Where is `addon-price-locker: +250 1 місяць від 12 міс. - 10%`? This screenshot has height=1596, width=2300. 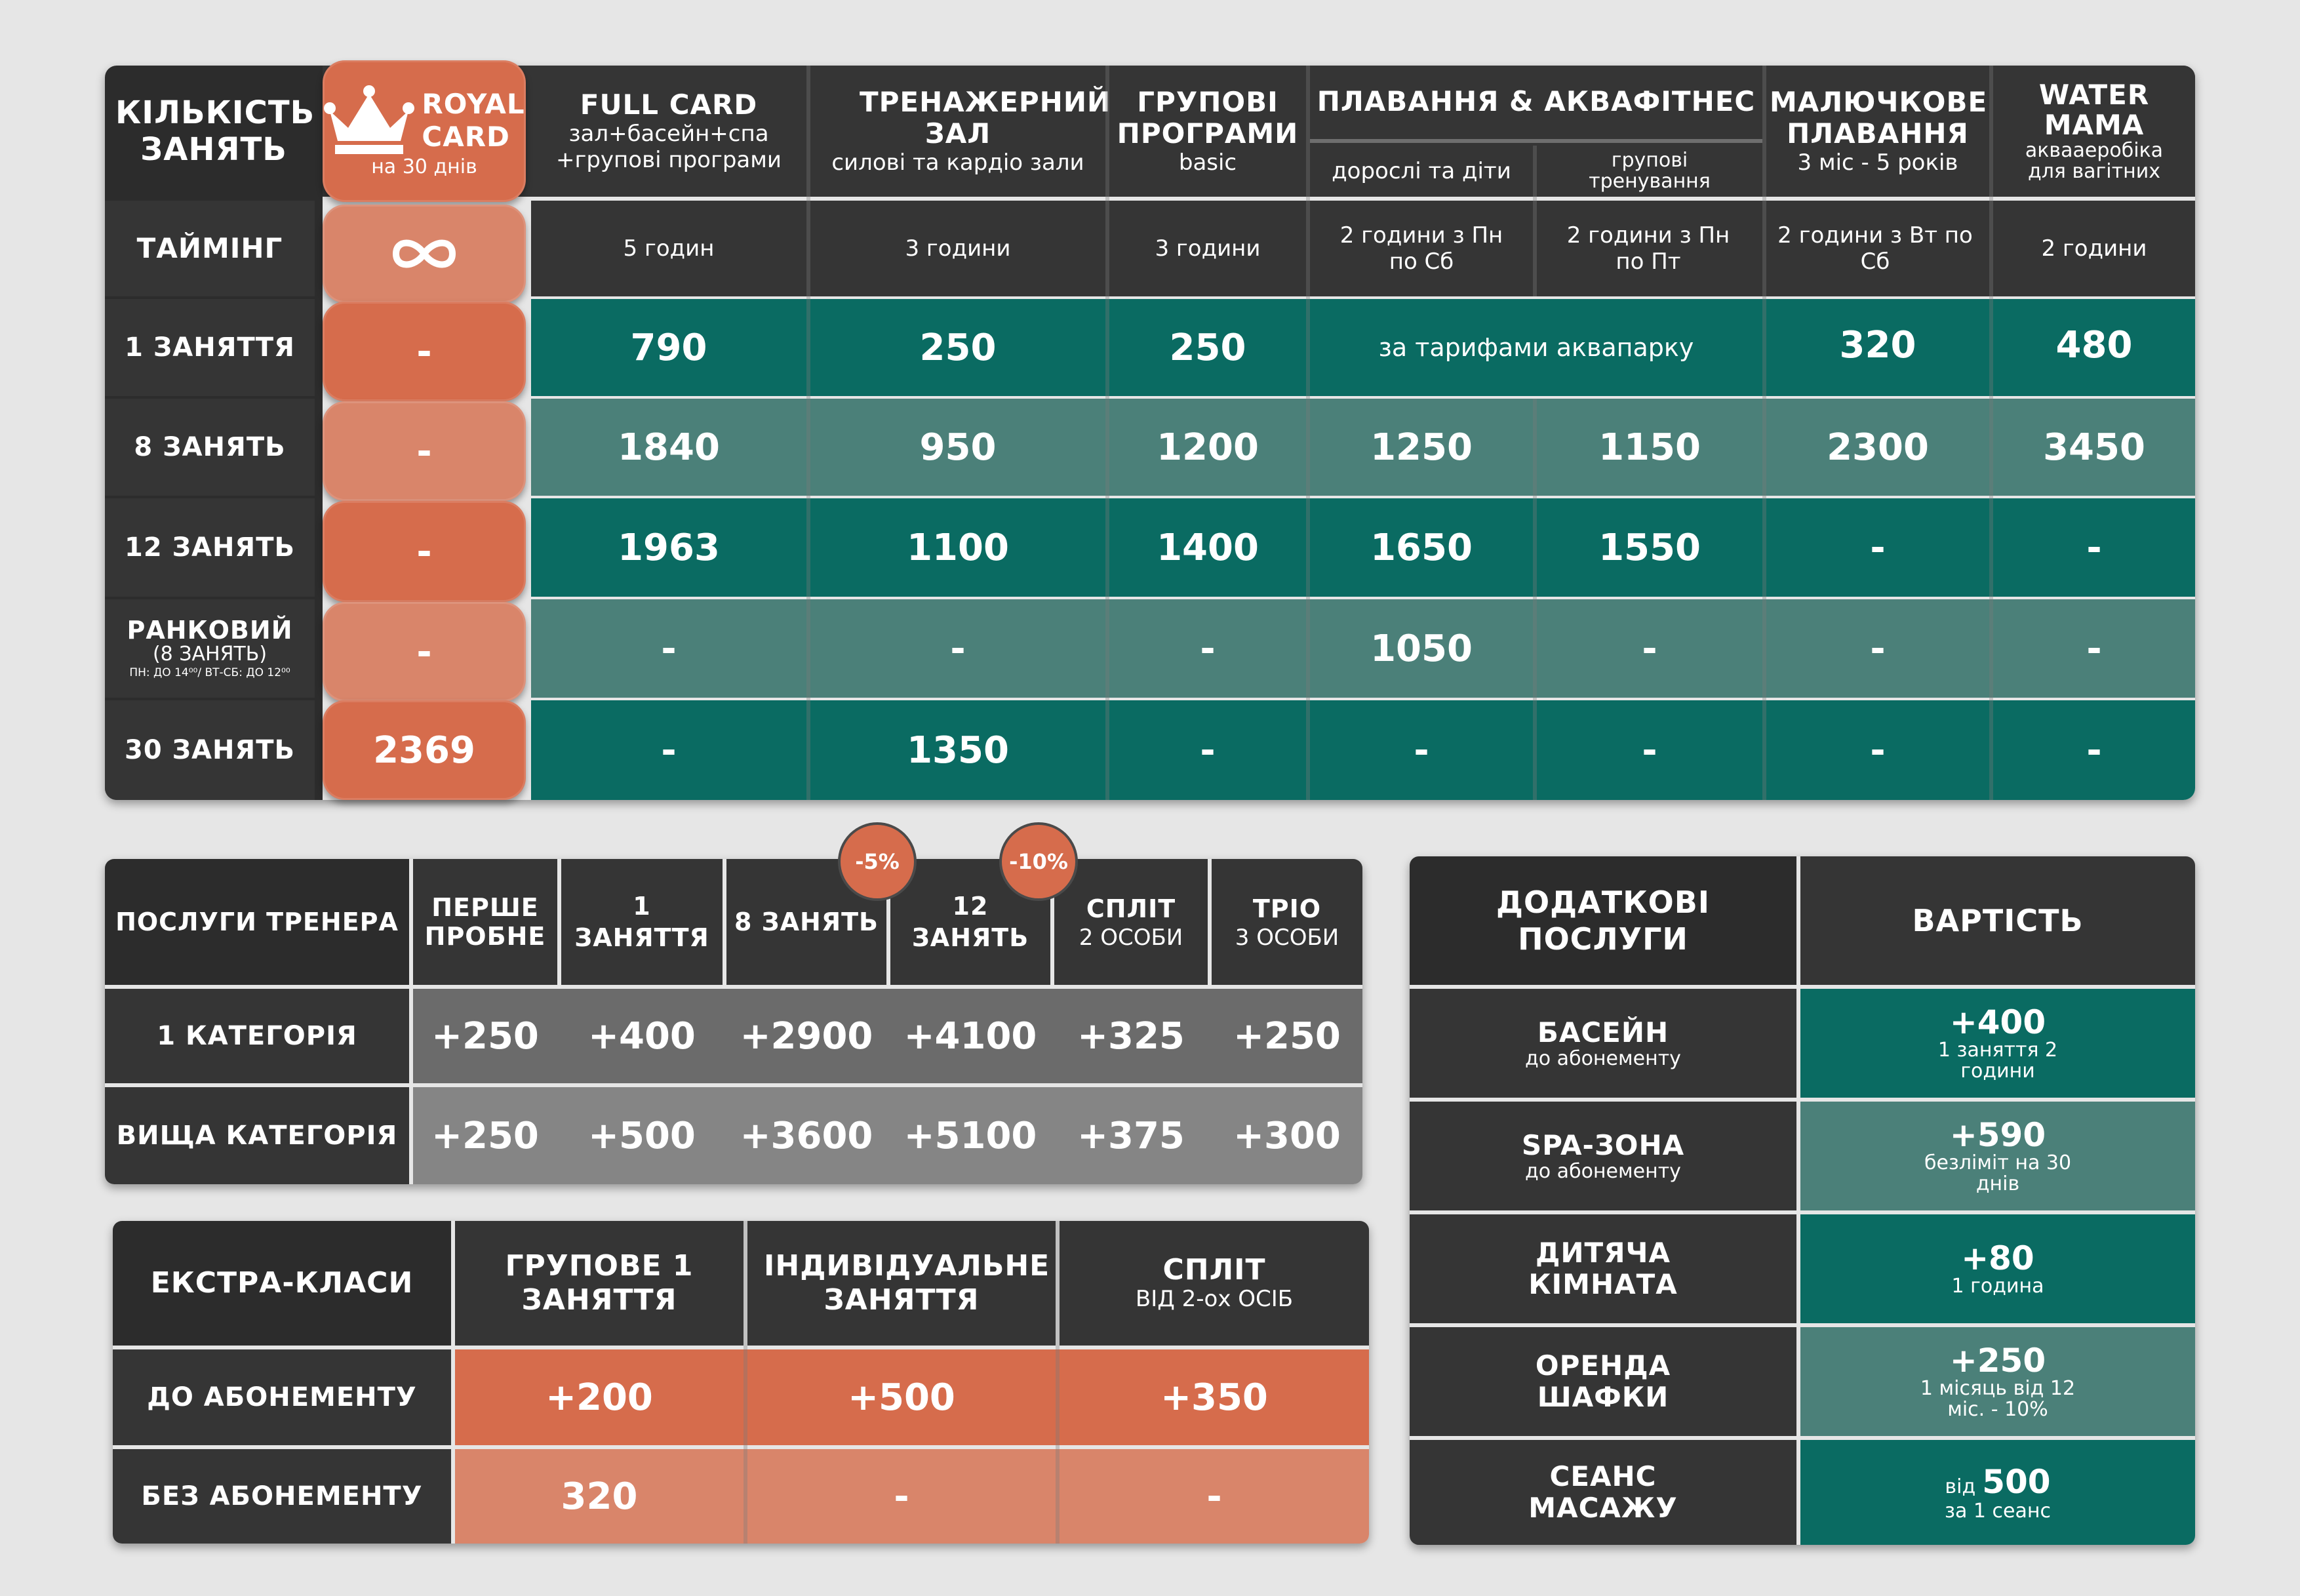 addon-price-locker: +250 1 місяць від 12 міс. - 10% is located at coordinates (1997, 1381).